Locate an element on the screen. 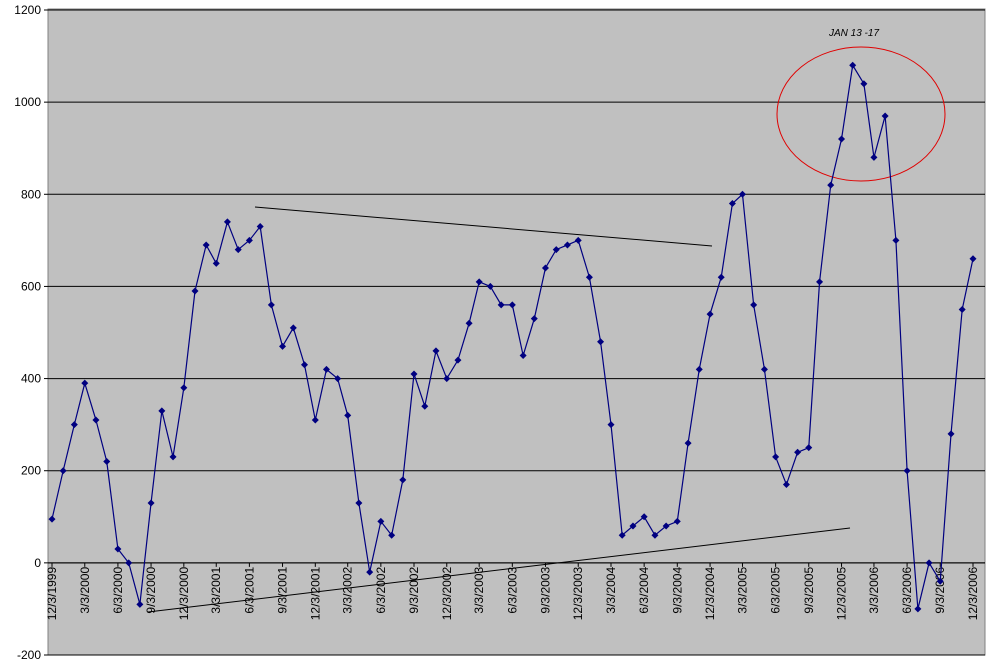 Image resolution: width=992 pixels, height=667 pixels. x-tick-label: 6/3/2004 is located at coordinates (644, 590).